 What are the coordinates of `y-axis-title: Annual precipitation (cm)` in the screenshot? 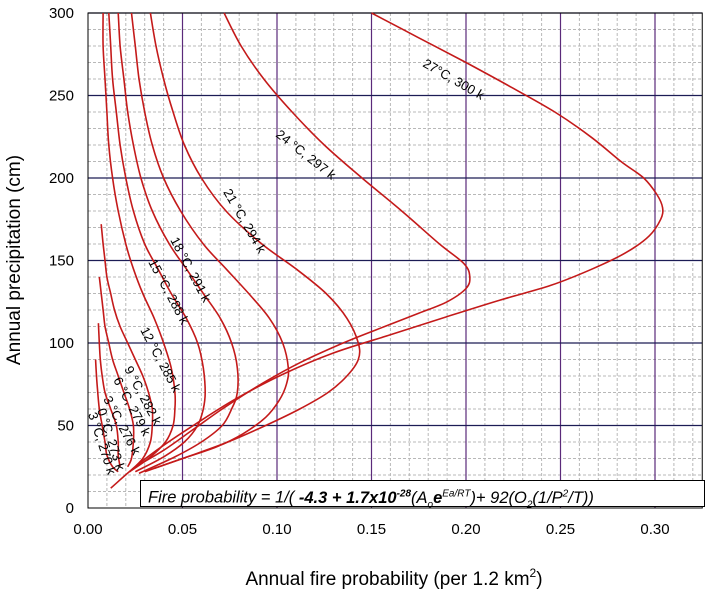 It's located at (14, 260).